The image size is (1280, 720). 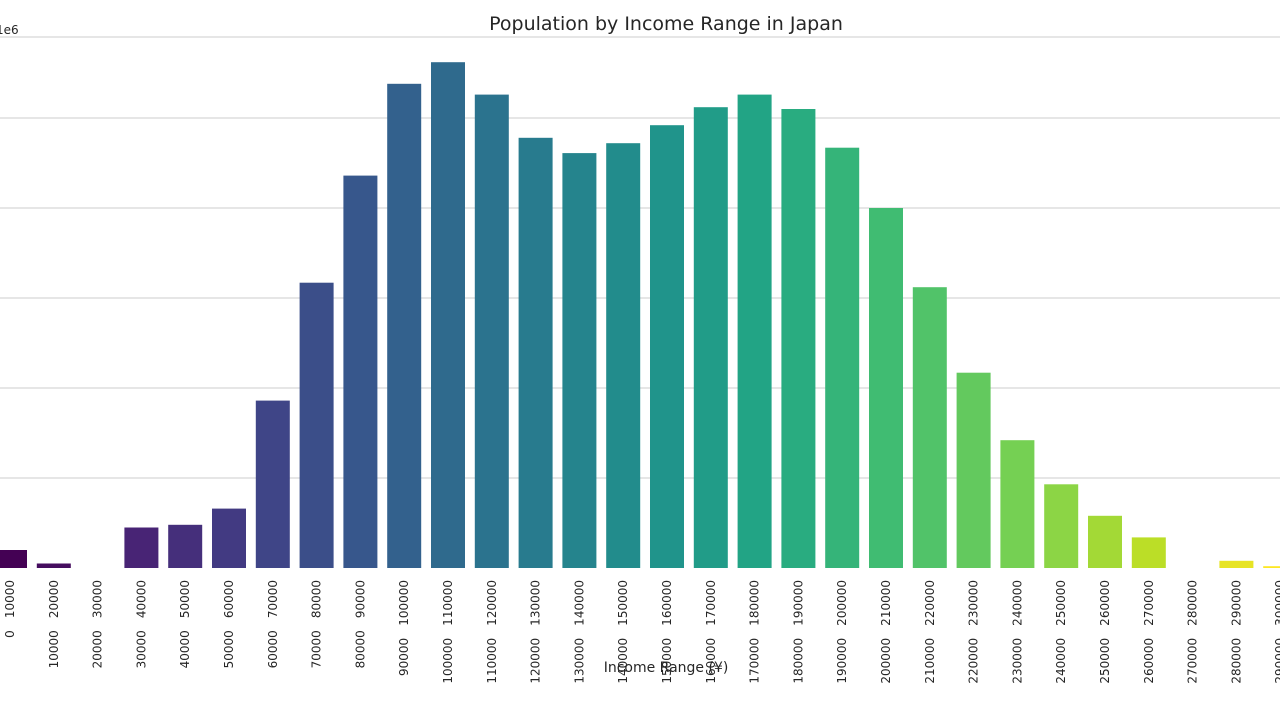 I want to click on x-tick-label: 280000 290000, so click(x=1236, y=632).